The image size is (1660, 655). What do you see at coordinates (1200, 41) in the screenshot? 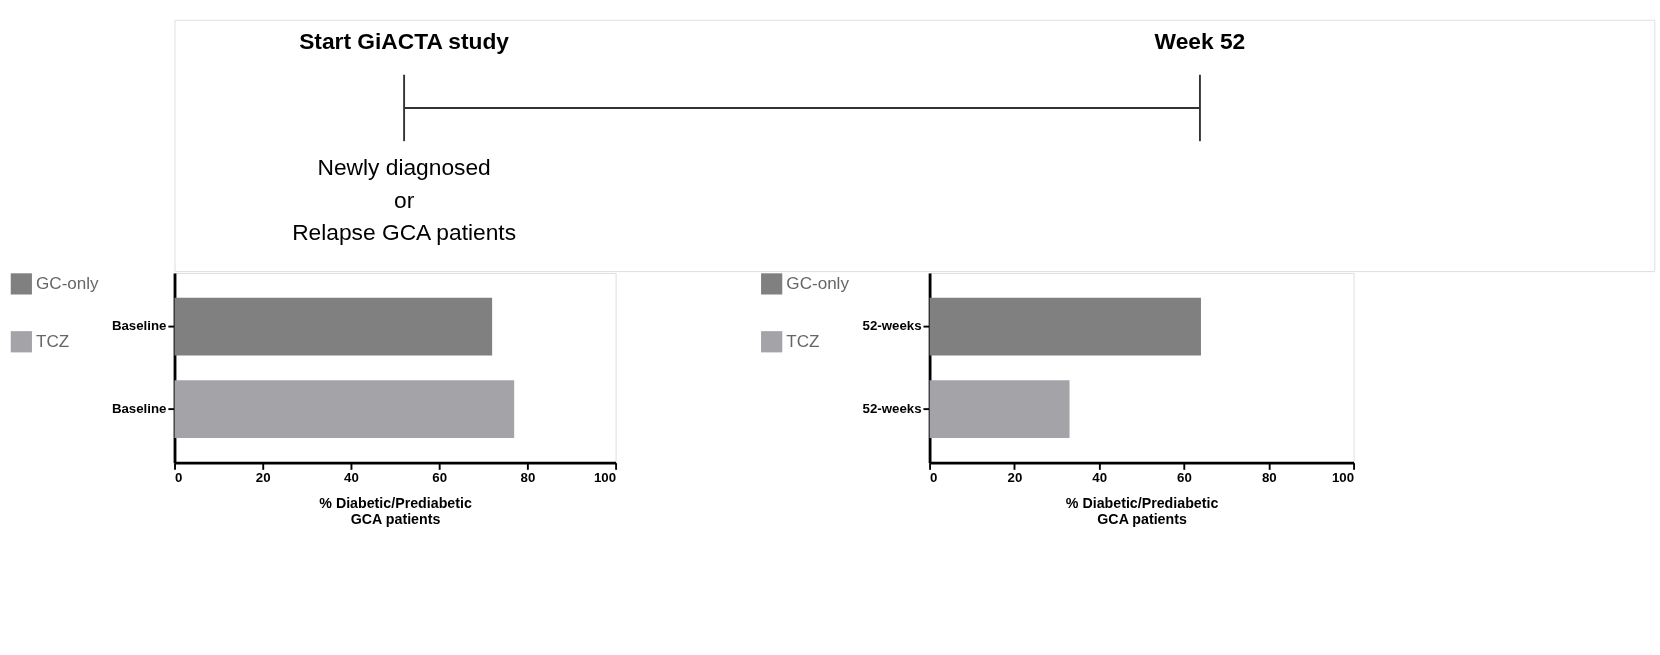
I see `text: Week 52` at bounding box center [1200, 41].